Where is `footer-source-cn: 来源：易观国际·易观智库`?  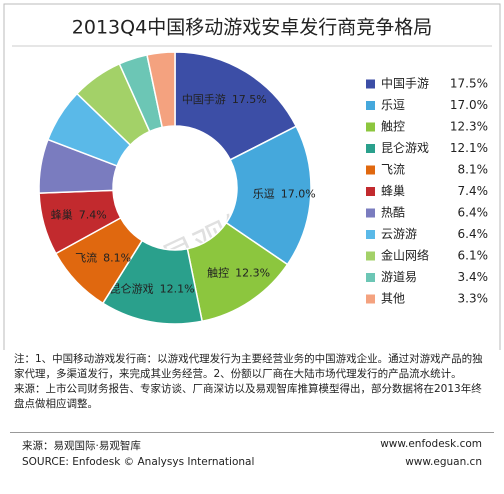 footer-source-cn: 来源：易观国际·易观智库 is located at coordinates (81, 446).